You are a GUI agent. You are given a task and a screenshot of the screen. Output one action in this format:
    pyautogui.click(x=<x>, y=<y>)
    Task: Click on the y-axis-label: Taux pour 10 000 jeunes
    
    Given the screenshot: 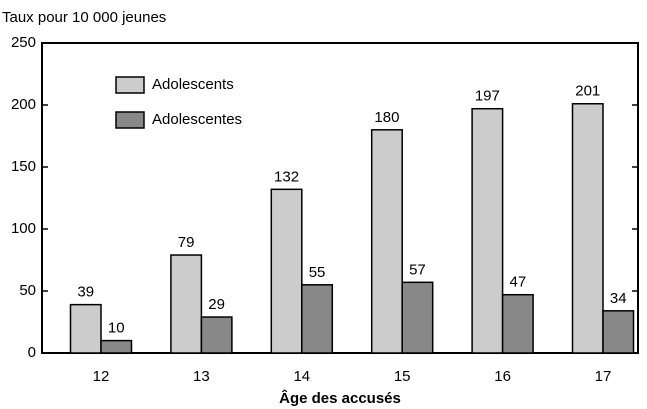 What is the action you would take?
    pyautogui.click(x=84, y=17)
    